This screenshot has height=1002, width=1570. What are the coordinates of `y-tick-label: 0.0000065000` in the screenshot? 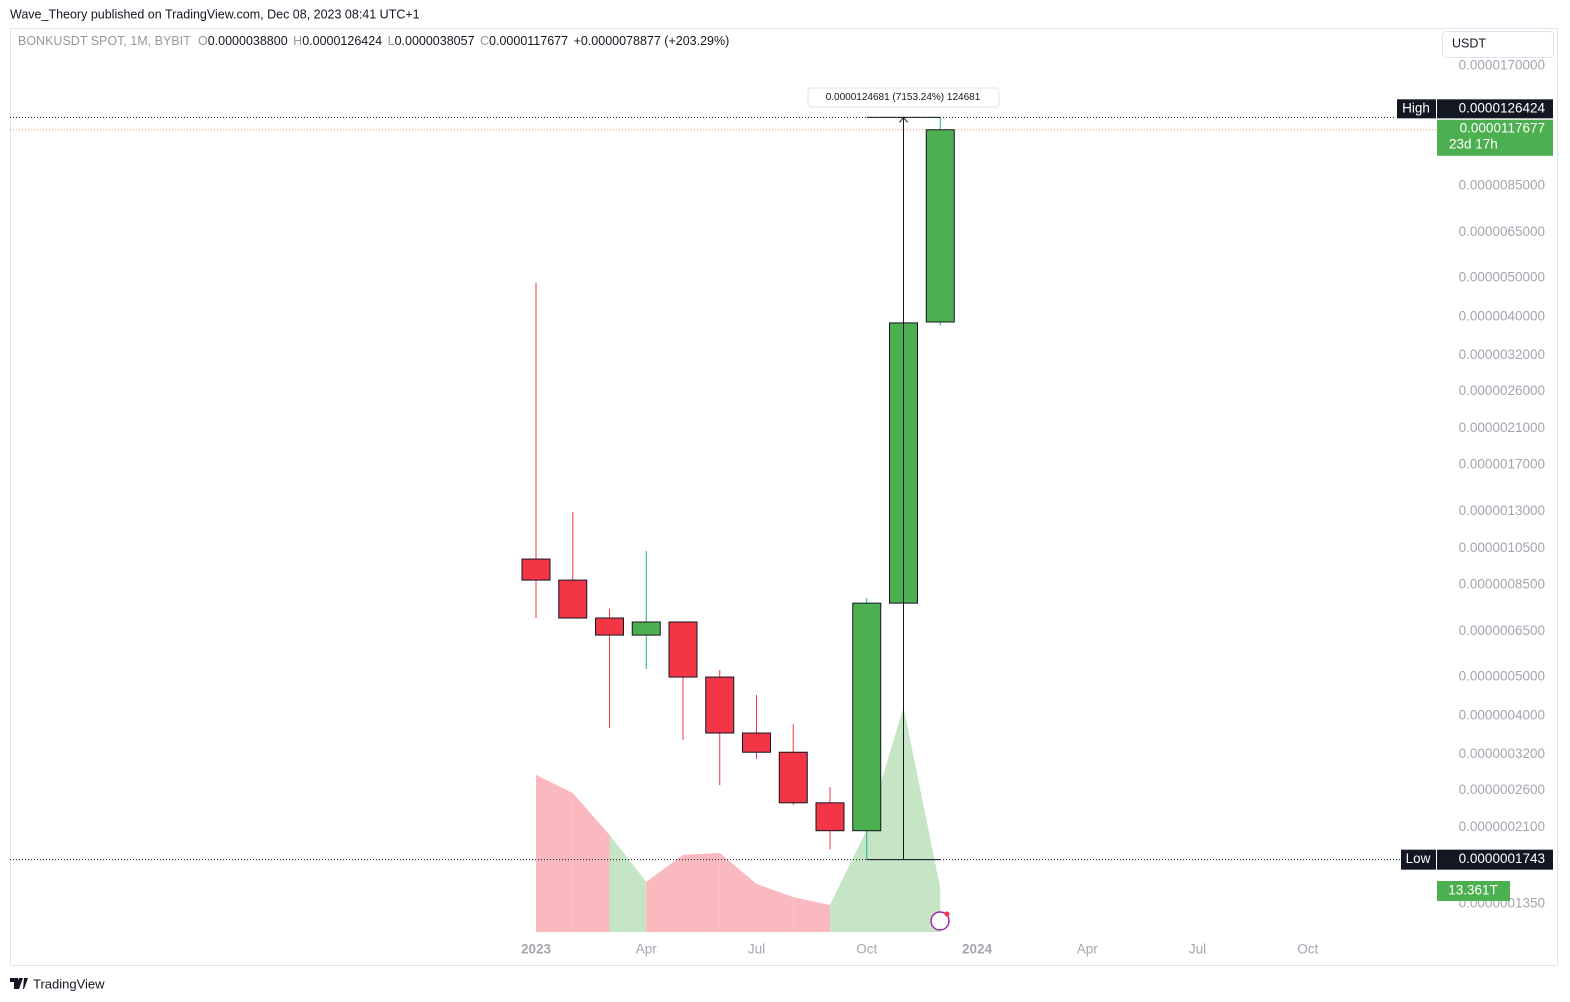 It's located at (1502, 231).